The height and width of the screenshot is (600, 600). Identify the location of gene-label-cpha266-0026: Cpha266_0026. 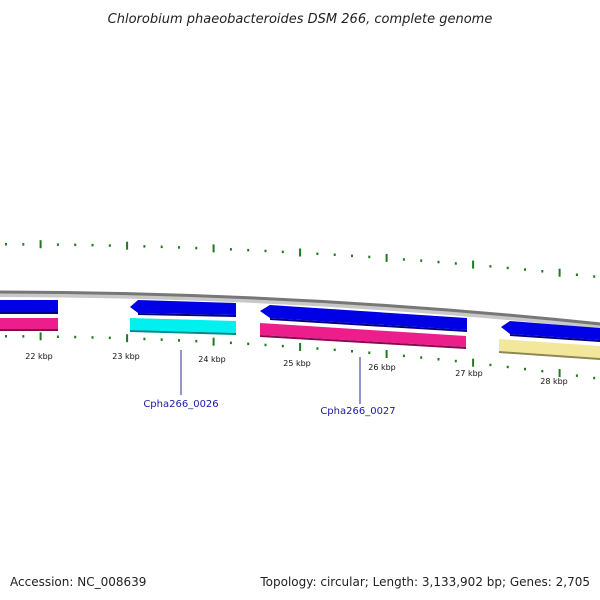
(180, 404).